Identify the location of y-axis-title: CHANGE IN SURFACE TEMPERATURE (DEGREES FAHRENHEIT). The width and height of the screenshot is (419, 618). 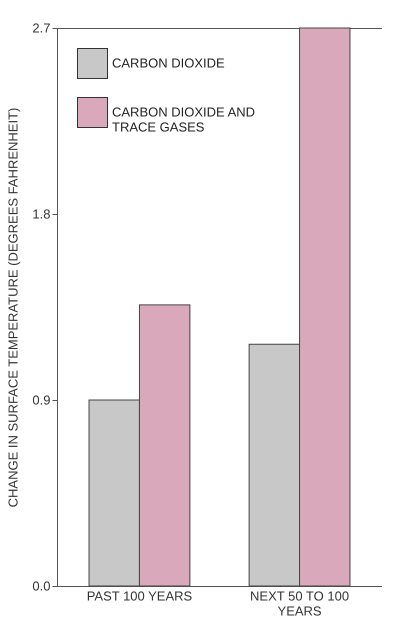
(12, 308).